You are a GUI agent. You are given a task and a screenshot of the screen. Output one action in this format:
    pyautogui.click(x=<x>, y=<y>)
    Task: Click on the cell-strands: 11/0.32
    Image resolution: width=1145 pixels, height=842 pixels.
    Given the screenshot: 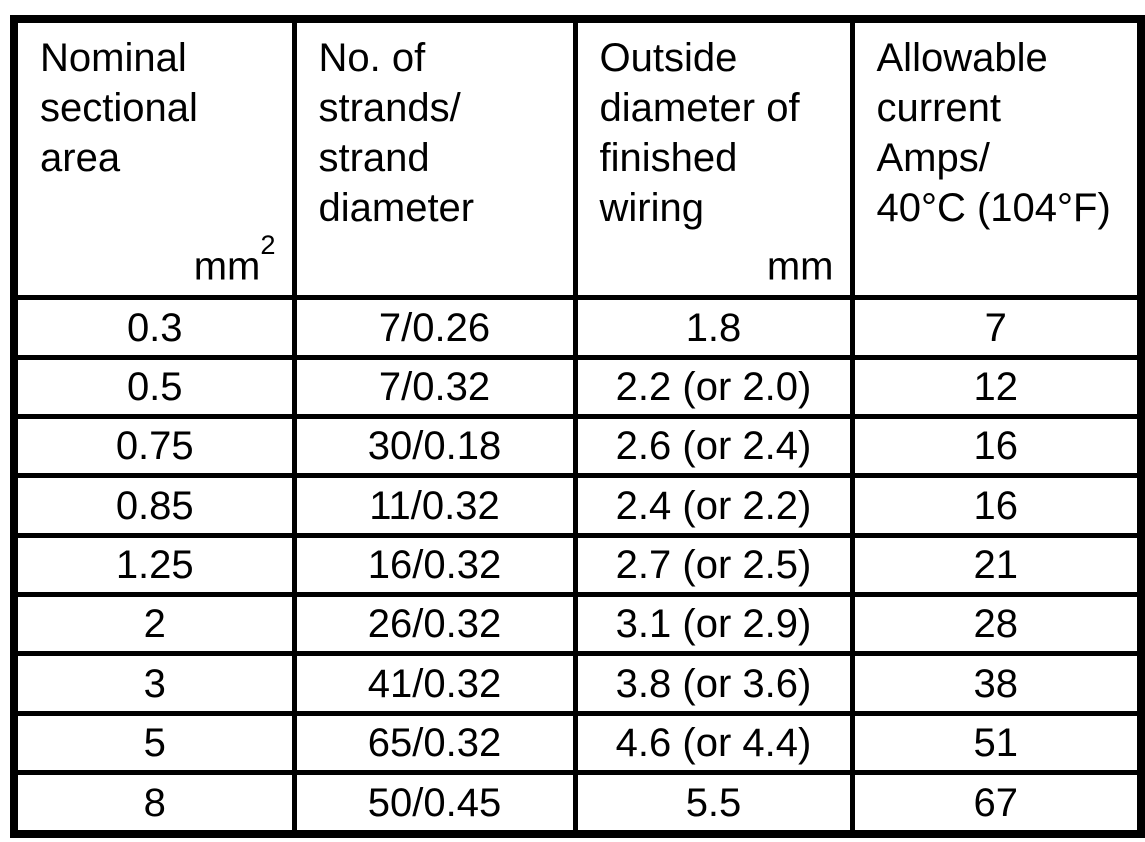 What is the action you would take?
    pyautogui.click(x=434, y=505)
    